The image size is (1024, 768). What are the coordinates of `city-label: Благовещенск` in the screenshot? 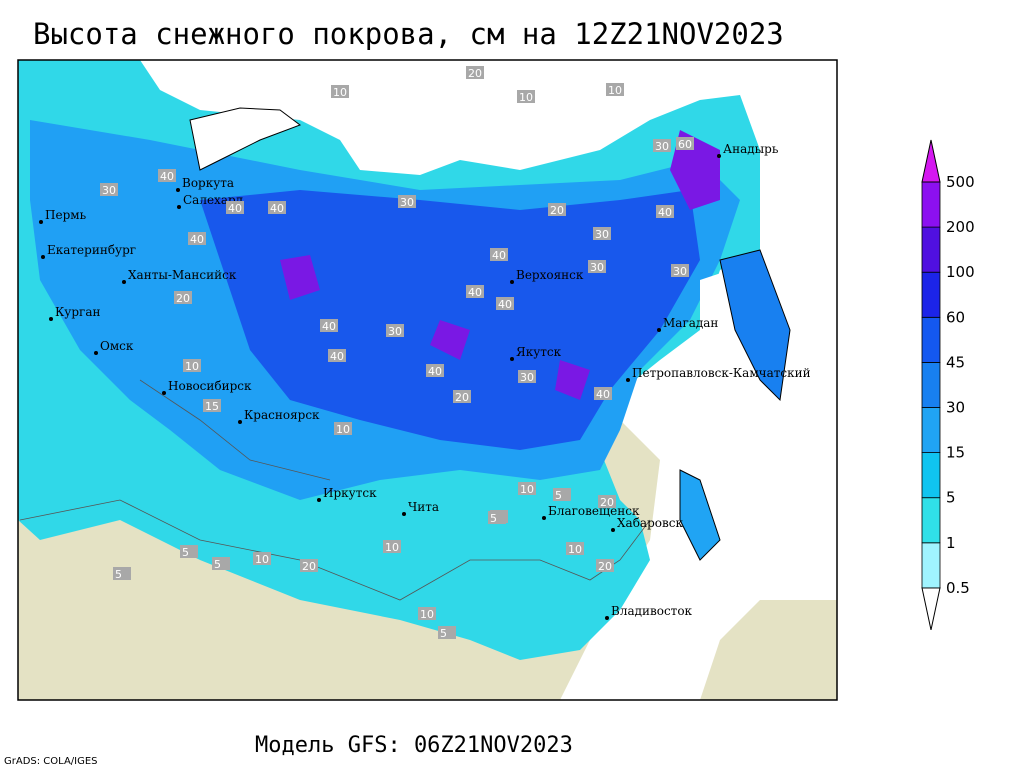 It's located at (594, 511).